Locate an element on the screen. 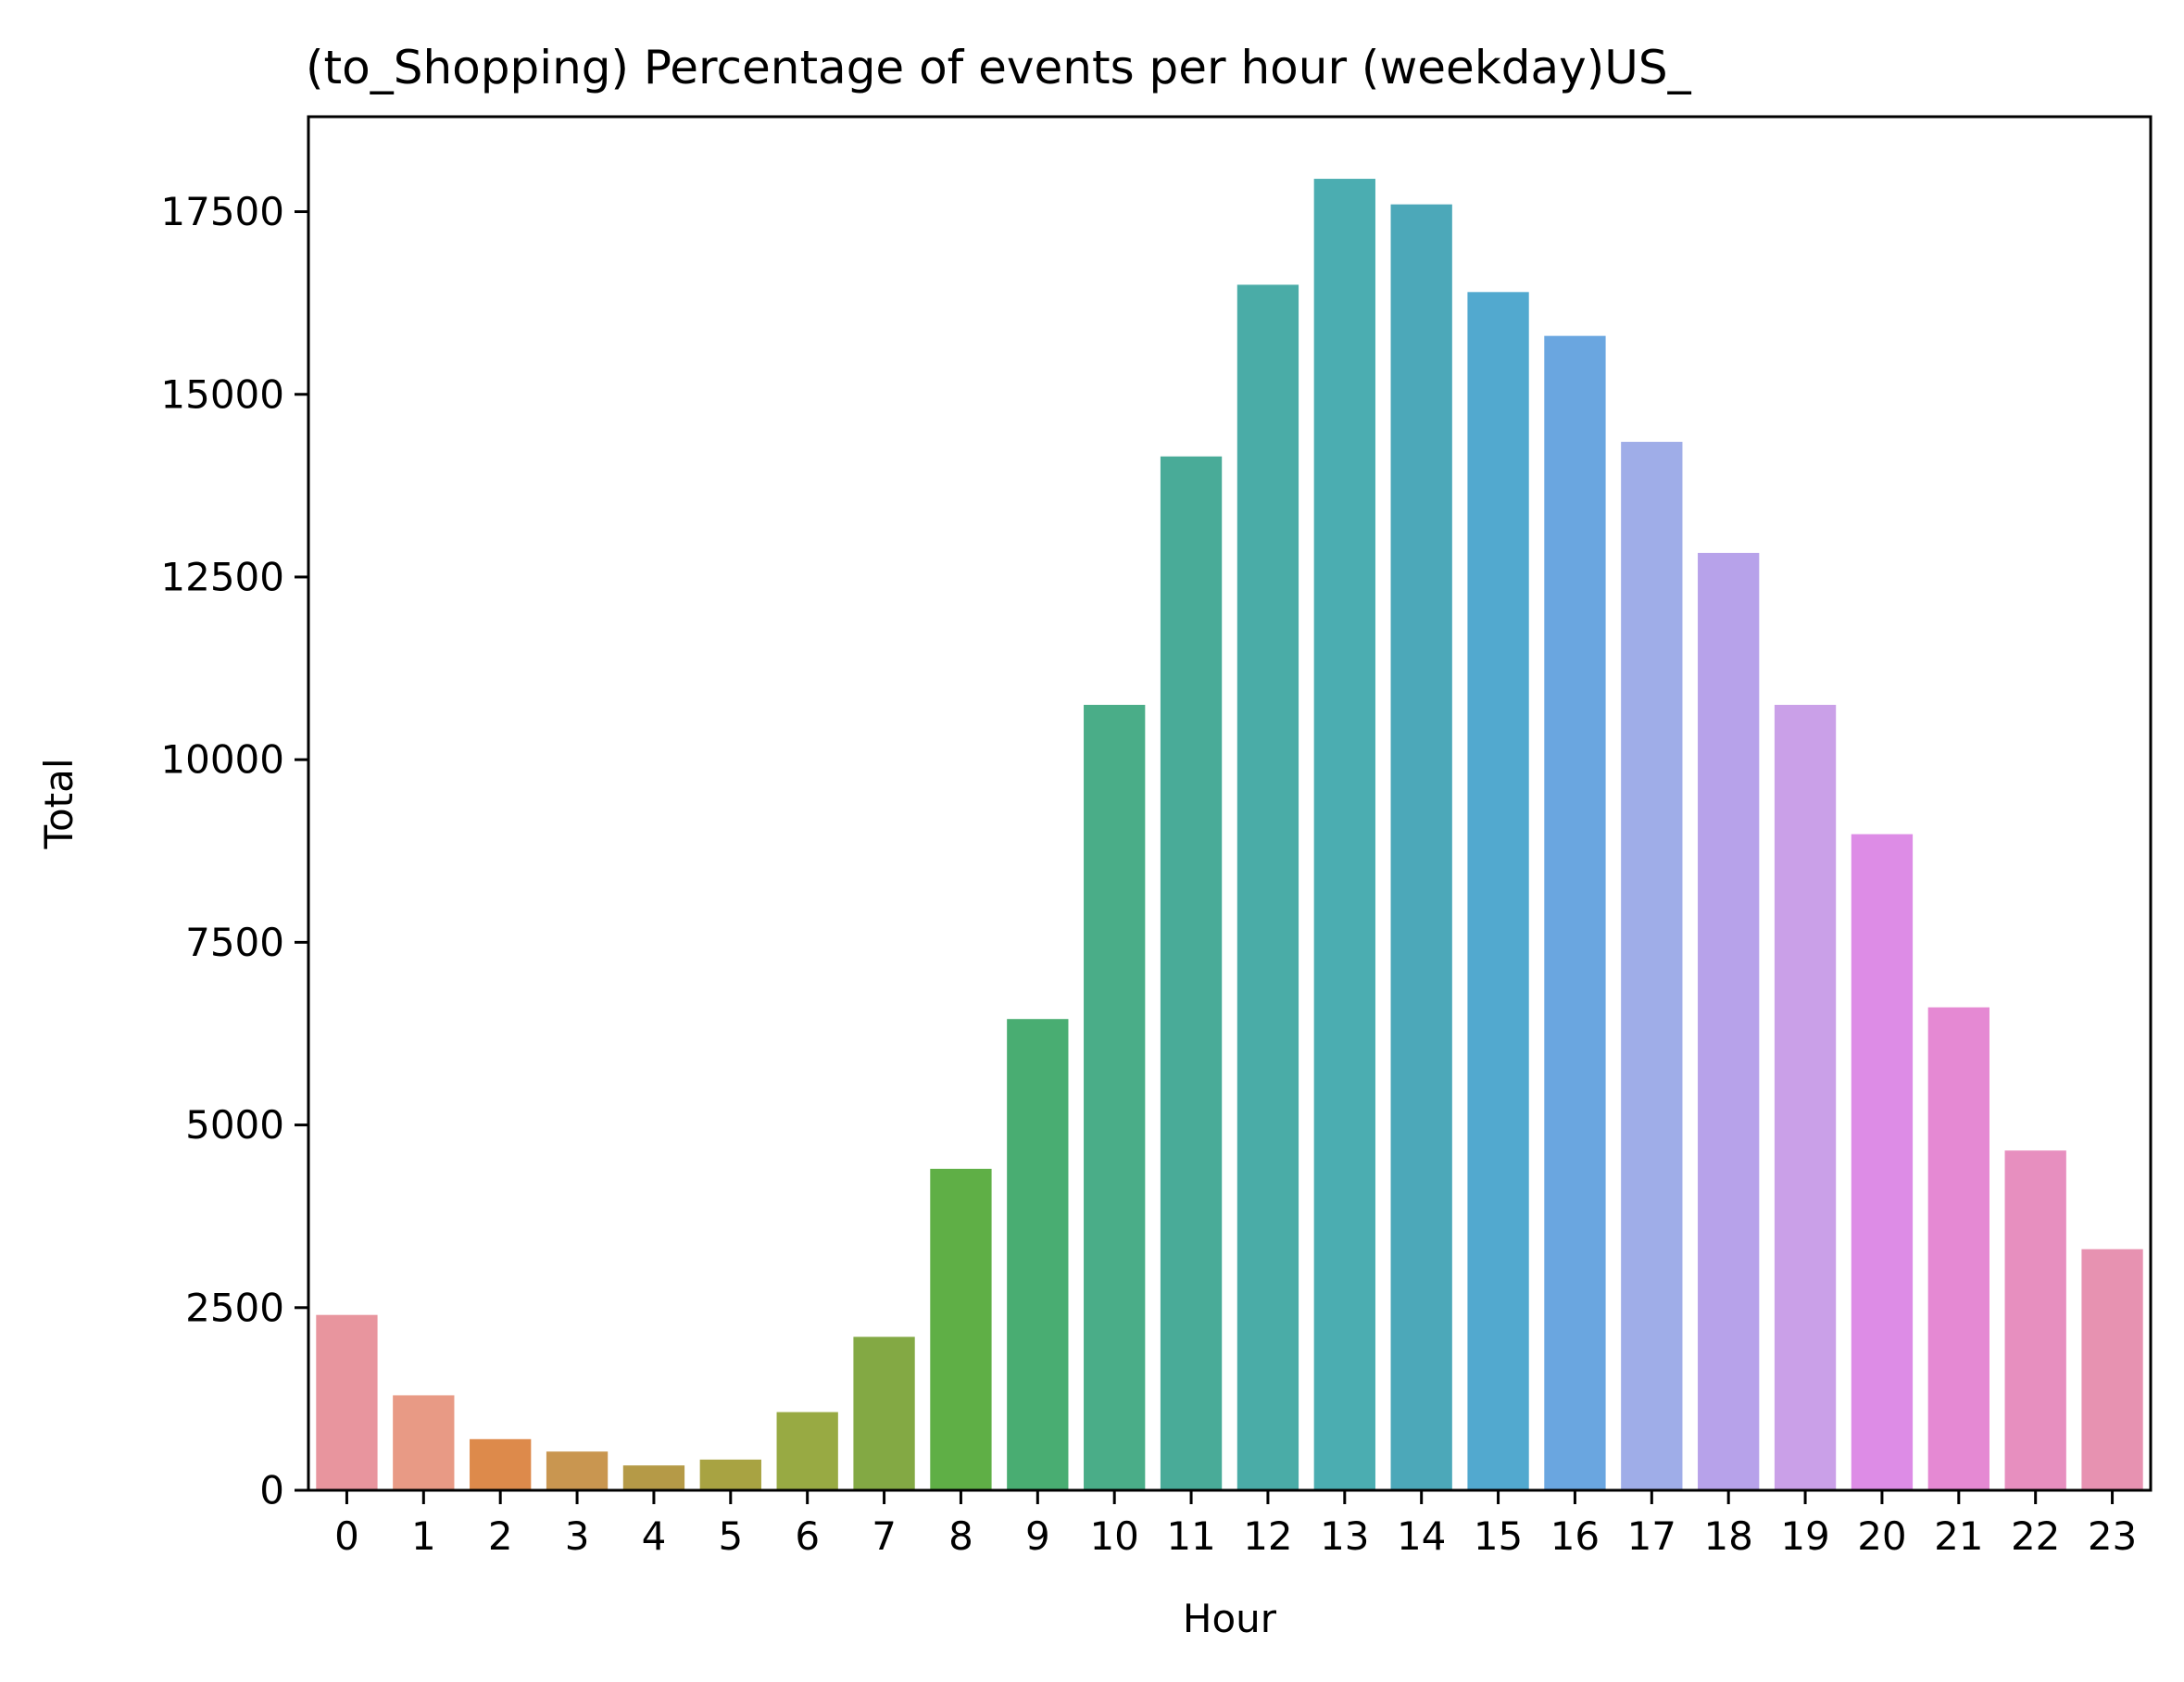  y-tick-label: 15000 is located at coordinates (222, 394).